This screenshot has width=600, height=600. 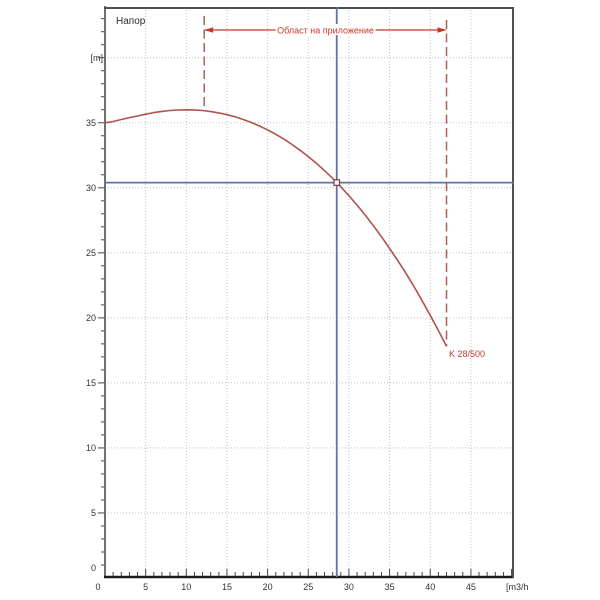 What do you see at coordinates (91, 318) in the screenshot?
I see `y-tick-label: 20` at bounding box center [91, 318].